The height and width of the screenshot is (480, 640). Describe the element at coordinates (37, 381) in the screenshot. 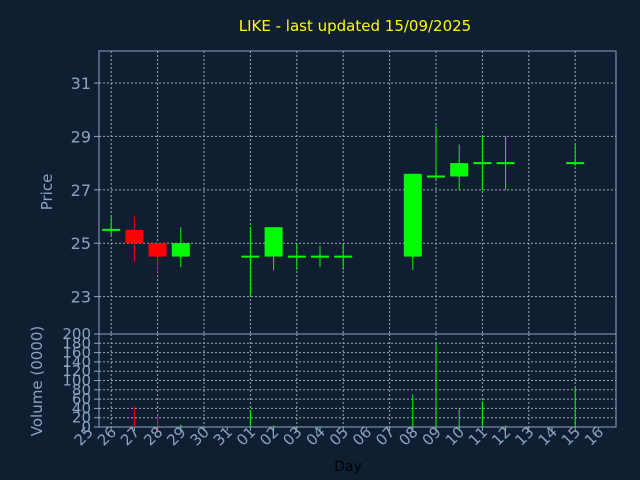

I see `volume-axis-label: Volume (0000)` at that location.